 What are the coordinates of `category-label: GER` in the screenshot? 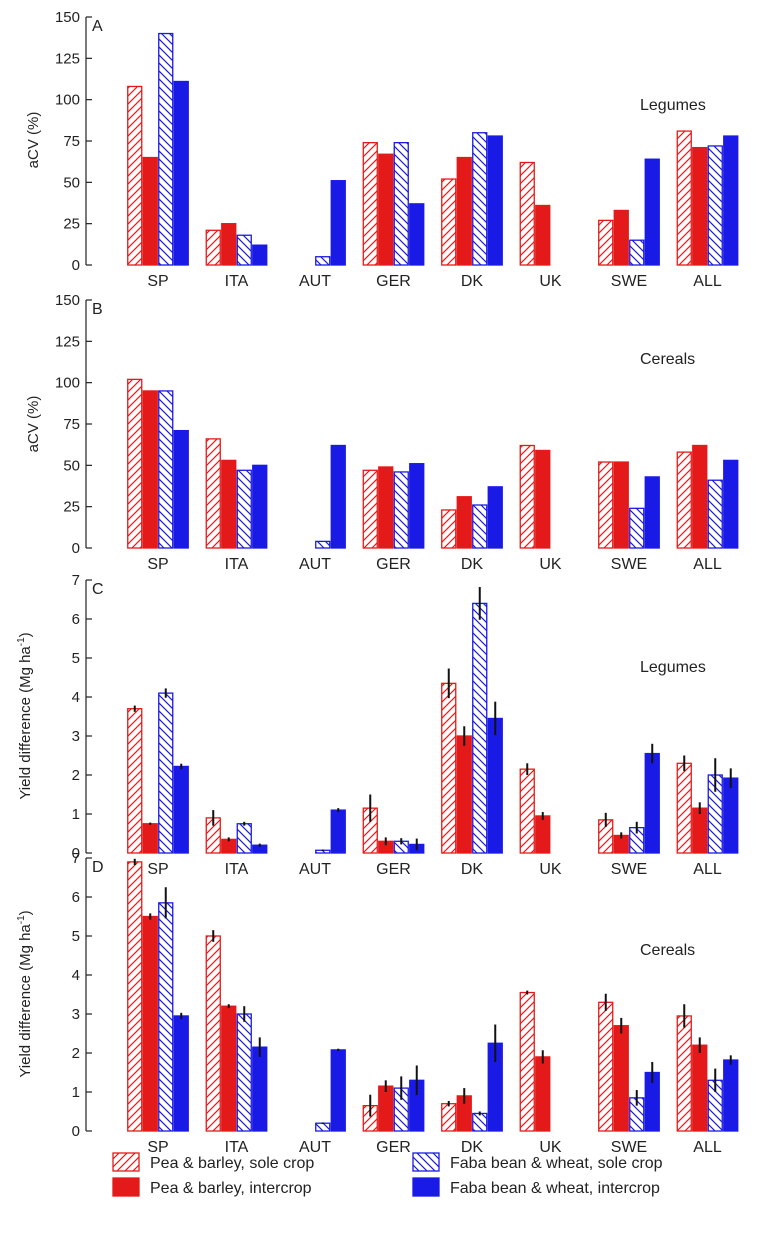 It's located at (393, 1147).